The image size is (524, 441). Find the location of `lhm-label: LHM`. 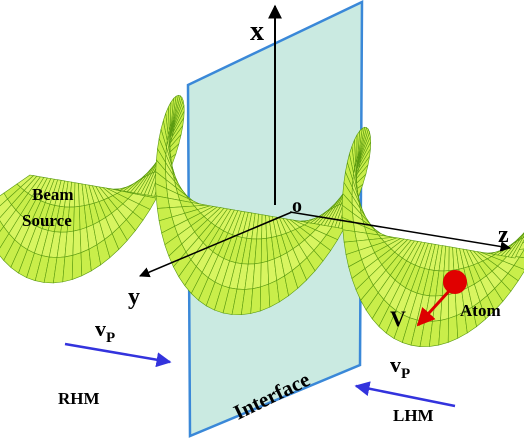

lhm-label: LHM is located at coordinates (413, 415).